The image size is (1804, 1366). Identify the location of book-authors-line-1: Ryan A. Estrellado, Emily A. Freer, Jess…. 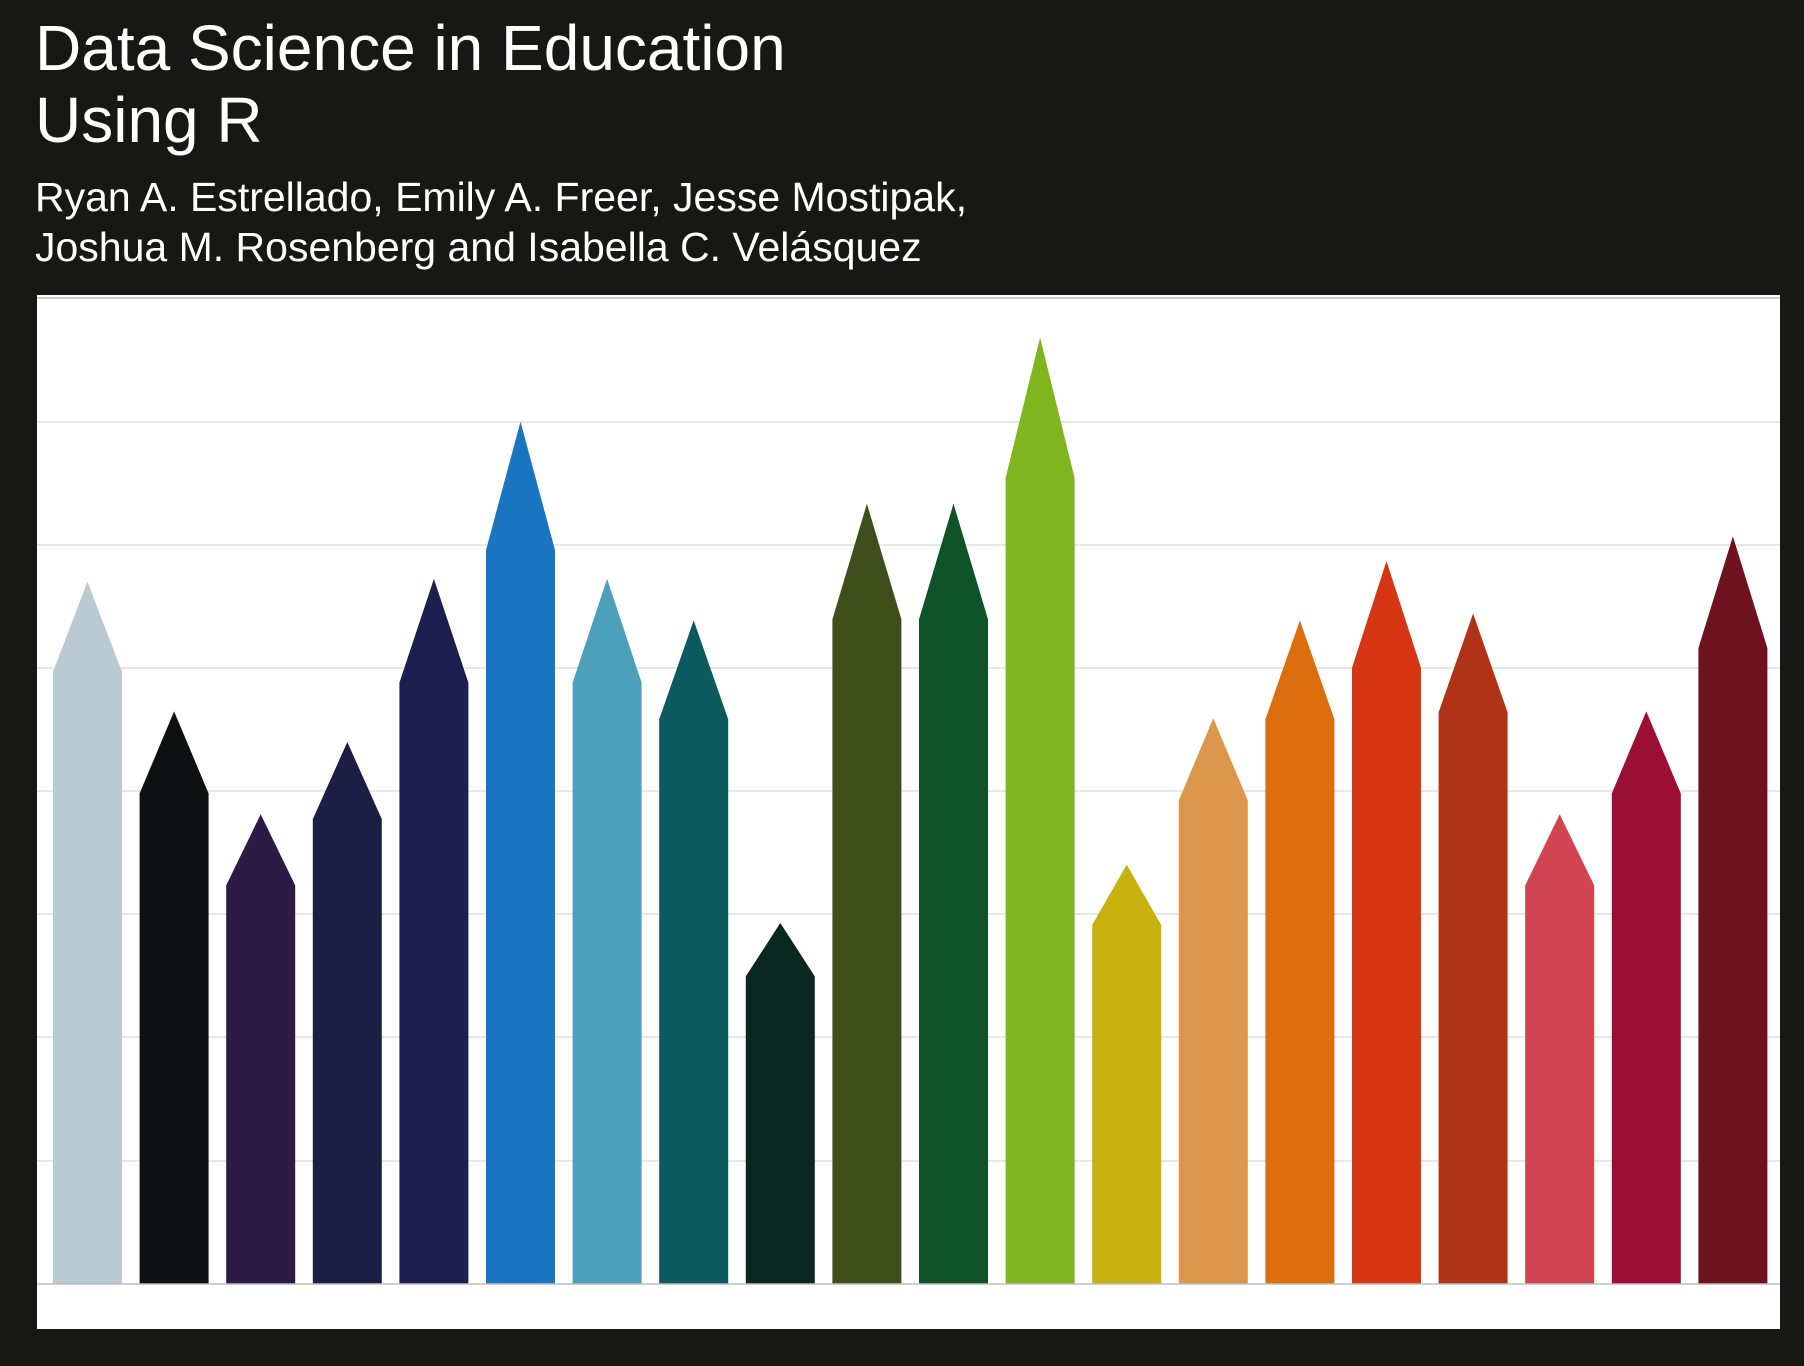
(501, 197).